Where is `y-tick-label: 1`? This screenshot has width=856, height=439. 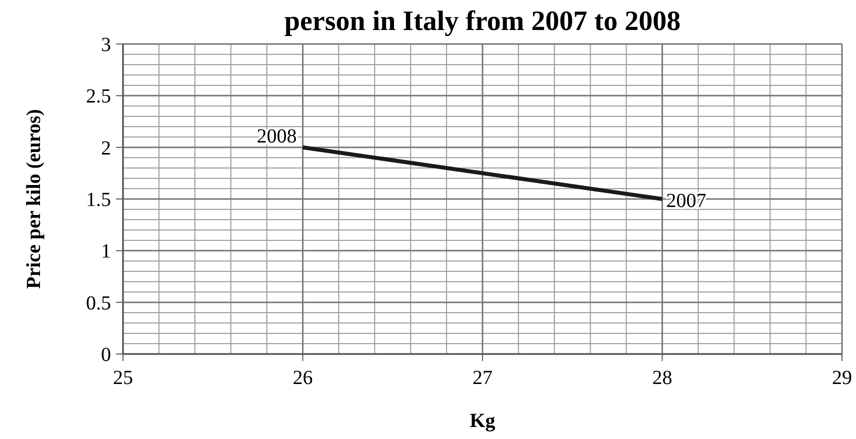
y-tick-label: 1 is located at coordinates (106, 251).